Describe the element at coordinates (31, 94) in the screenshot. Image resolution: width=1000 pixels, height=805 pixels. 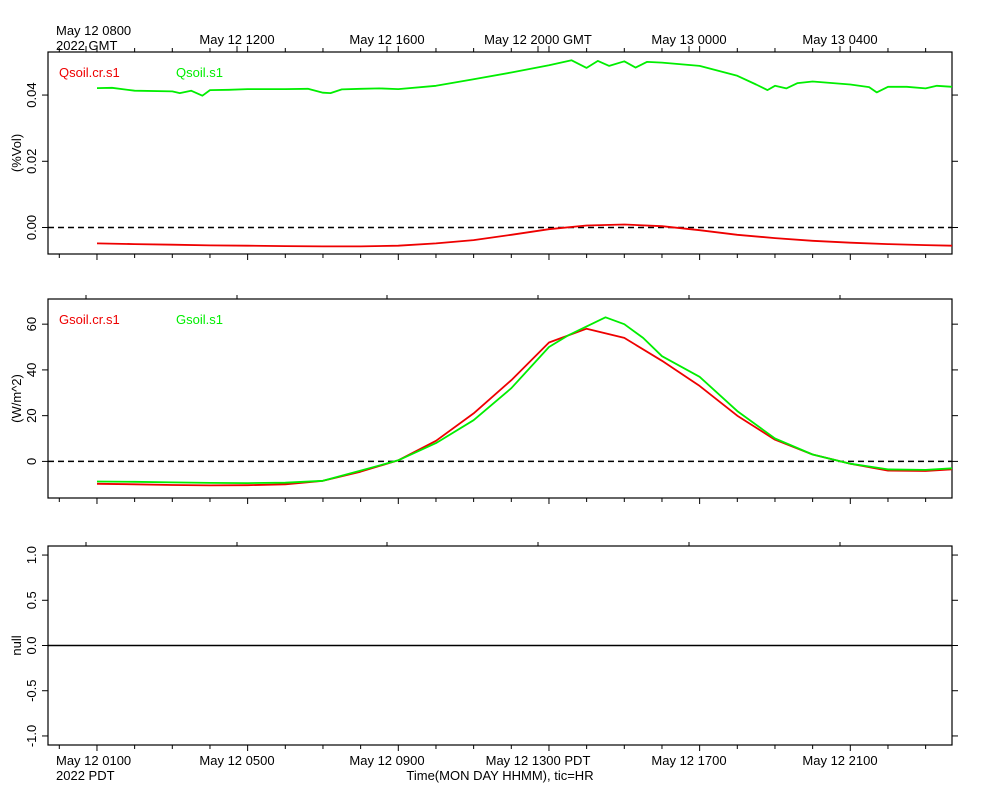
I see `y-tick-label: 0.04` at that location.